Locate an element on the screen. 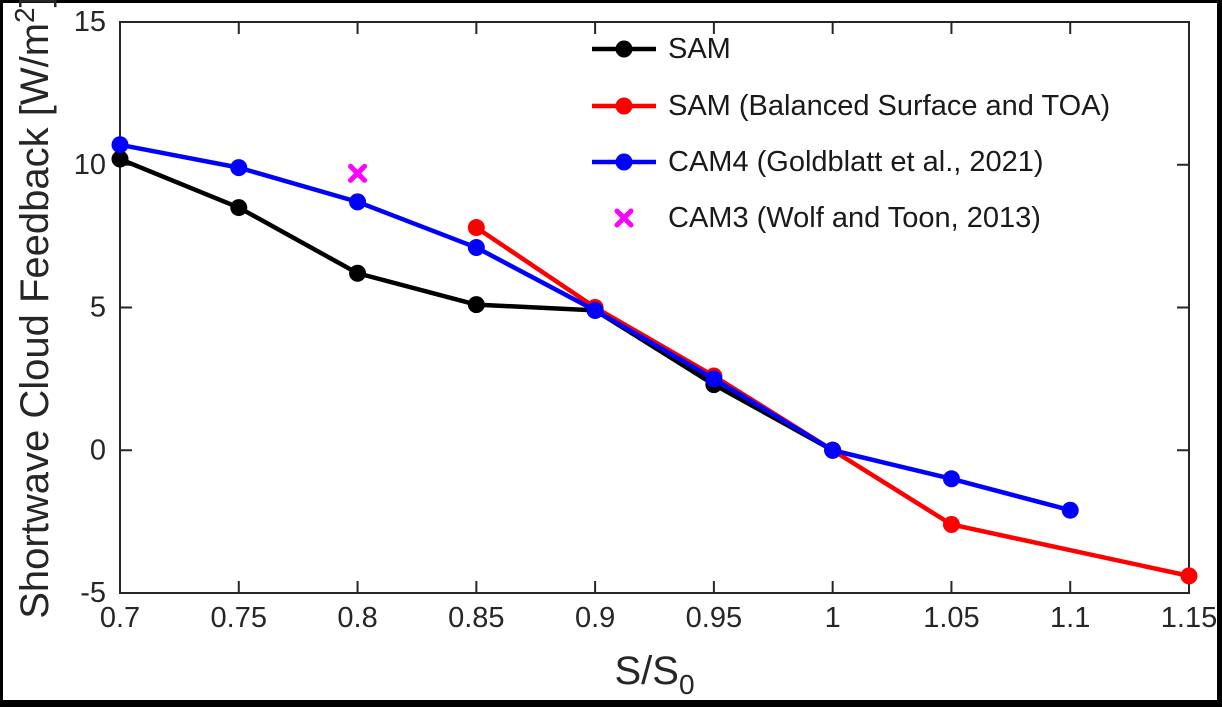 The height and width of the screenshot is (707, 1222). legend-item: SAM is located at coordinates (661, 49).